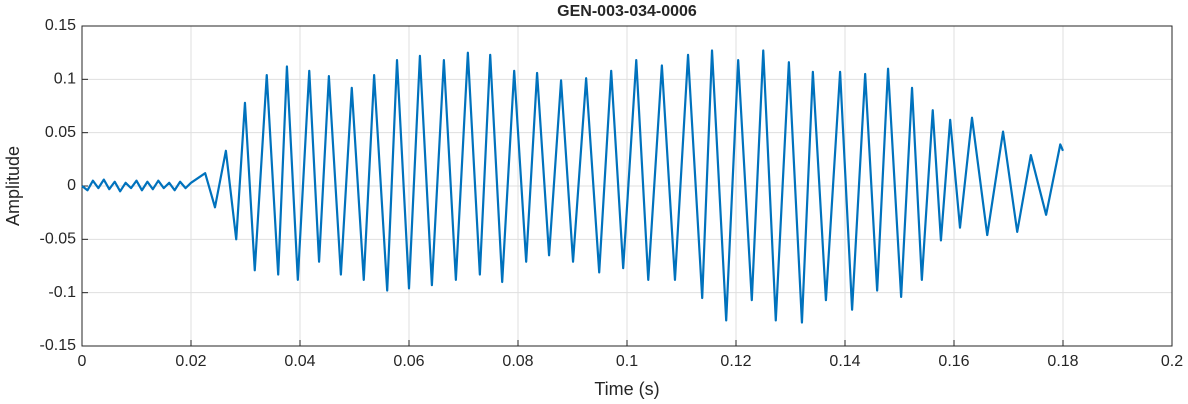 The width and height of the screenshot is (1188, 404). I want to click on x-tick-label: 0.08, so click(517, 361).